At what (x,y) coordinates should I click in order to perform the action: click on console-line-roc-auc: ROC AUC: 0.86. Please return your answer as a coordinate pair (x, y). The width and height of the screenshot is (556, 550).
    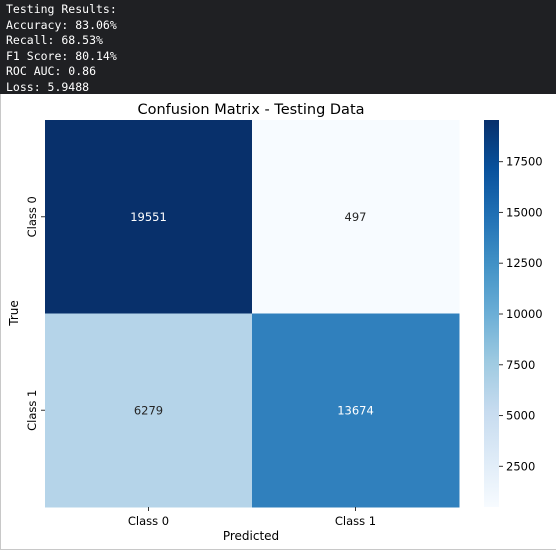
    Looking at the image, I should click on (51, 71).